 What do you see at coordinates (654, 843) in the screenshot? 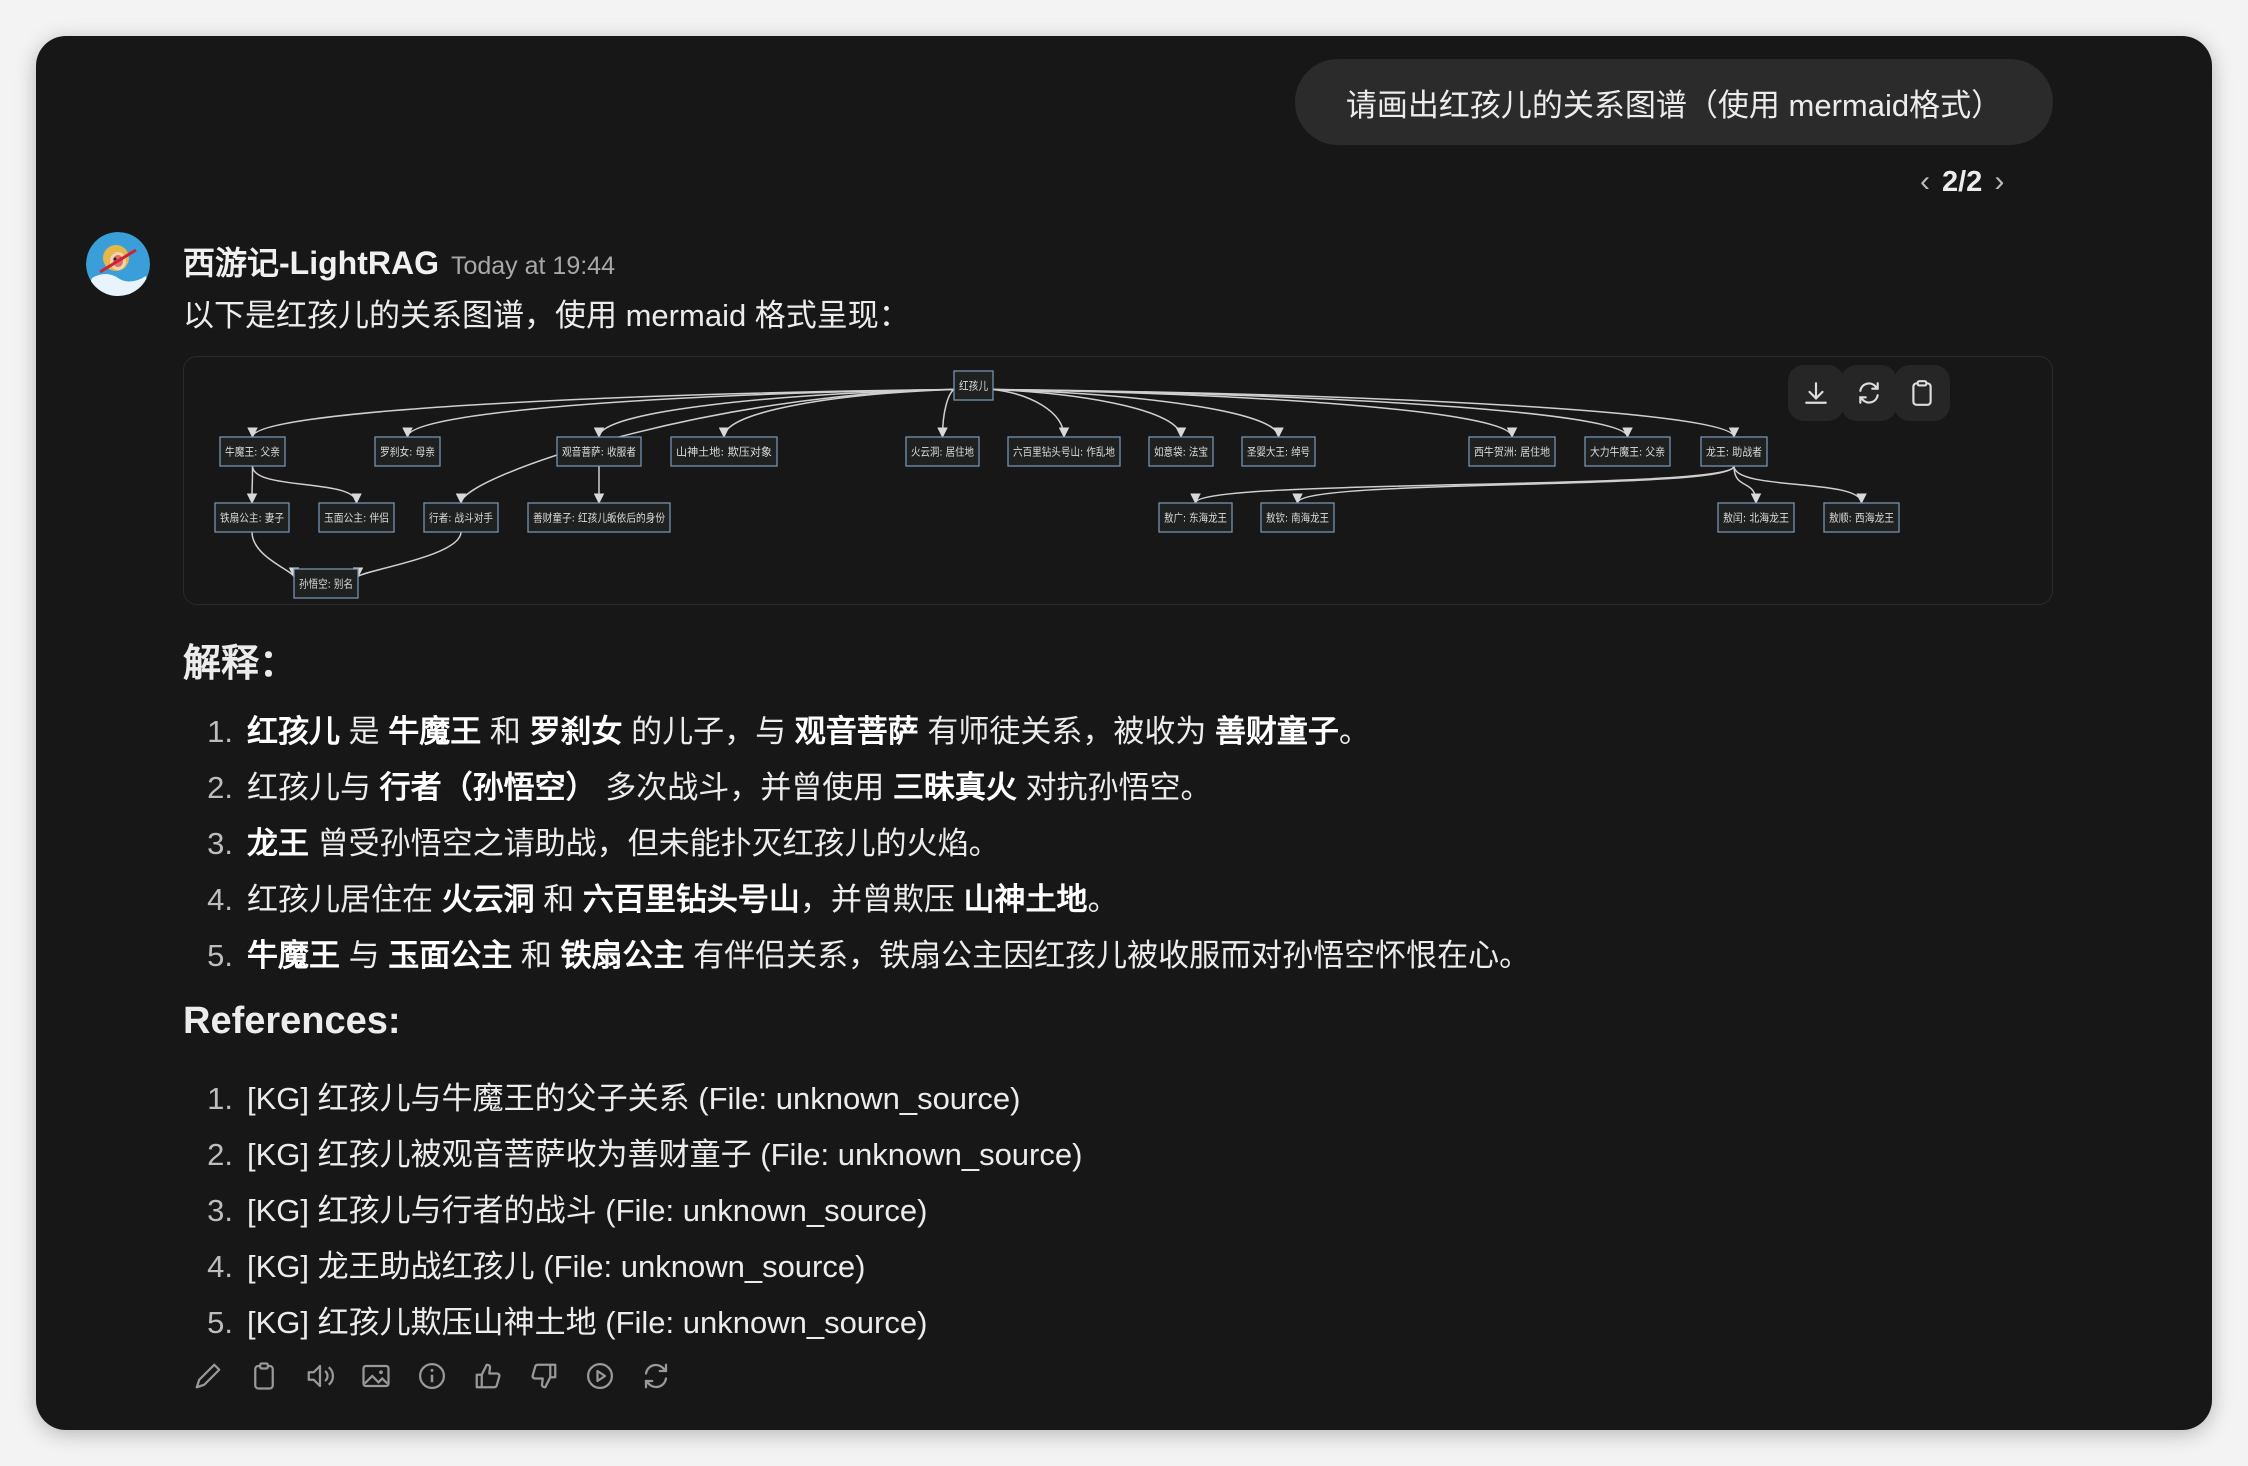
I see `text-segment: 曾受孙悟空之请助战，但未能扑灭红孩儿的火焰。` at bounding box center [654, 843].